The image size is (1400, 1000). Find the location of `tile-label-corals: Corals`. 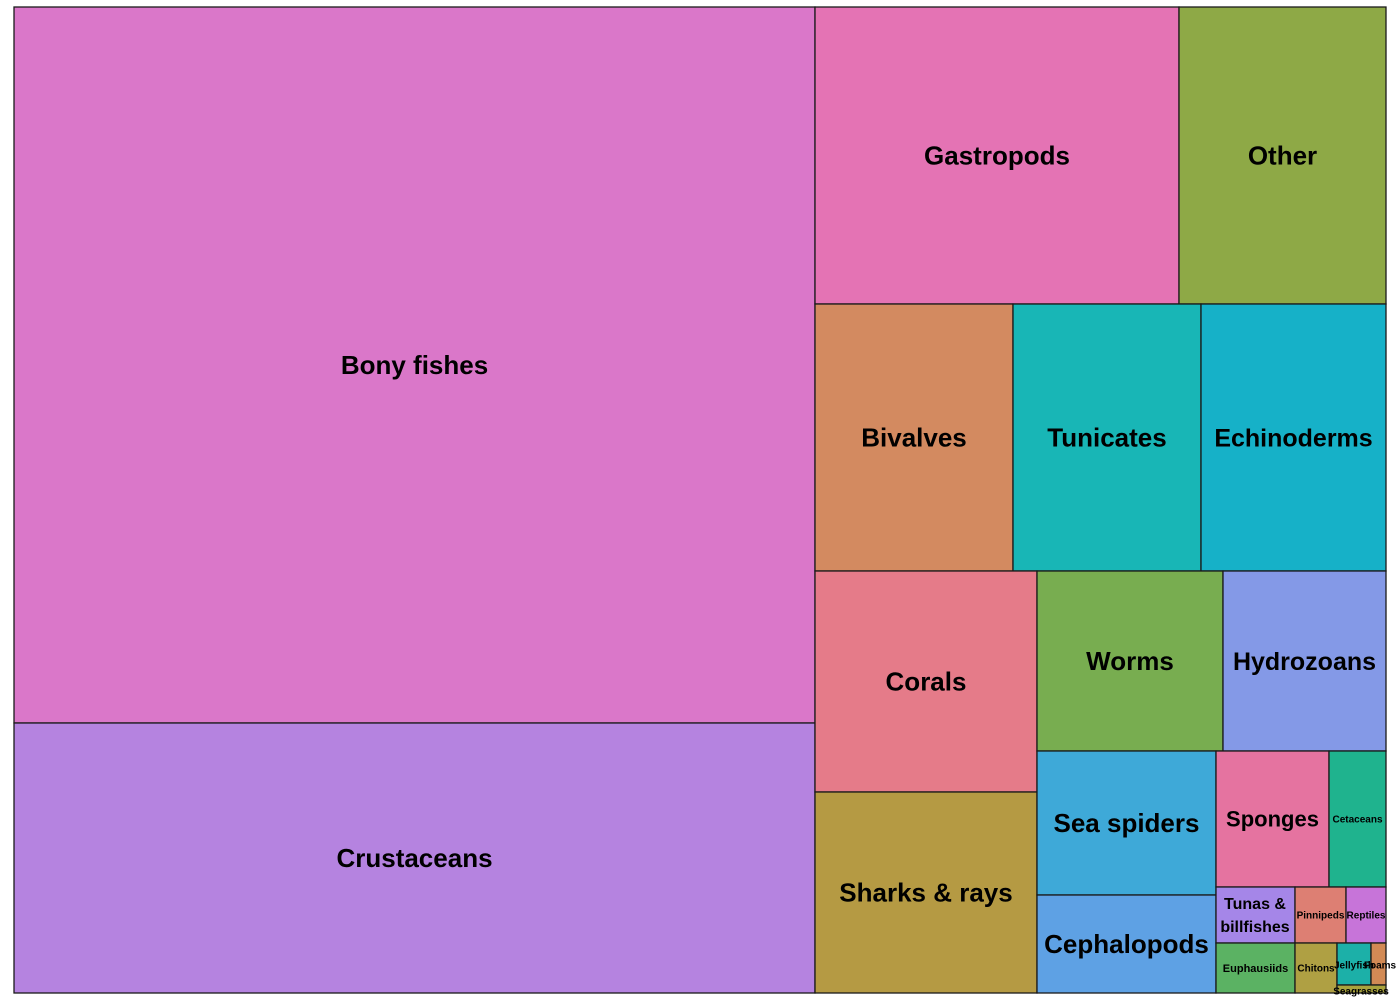

tile-label-corals: Corals is located at coordinates (926, 682).